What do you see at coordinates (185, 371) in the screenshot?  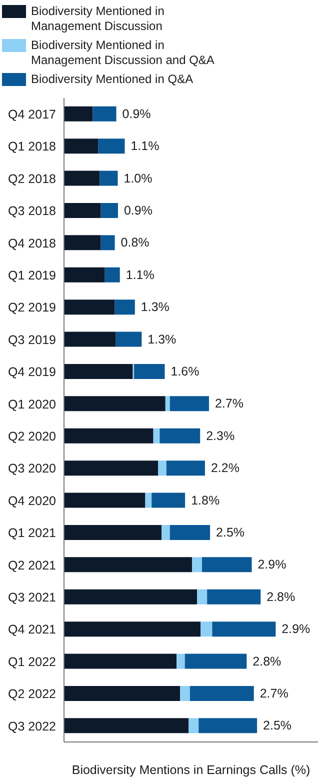 I see `annotation: 1.6%` at bounding box center [185, 371].